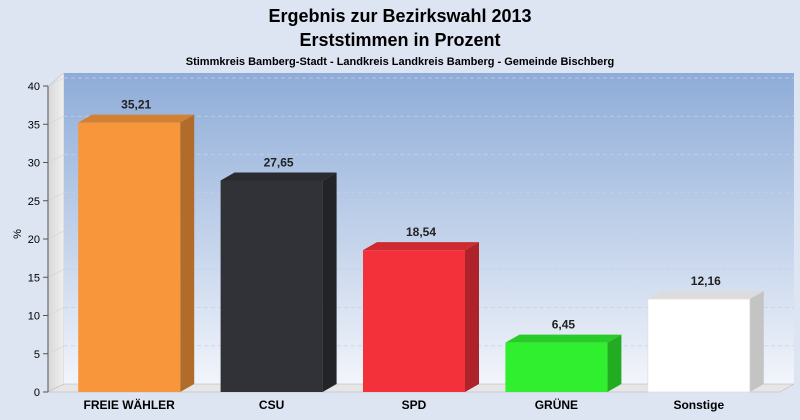 The height and width of the screenshot is (420, 800). I want to click on bar-value-label: 18,54, so click(421, 232).